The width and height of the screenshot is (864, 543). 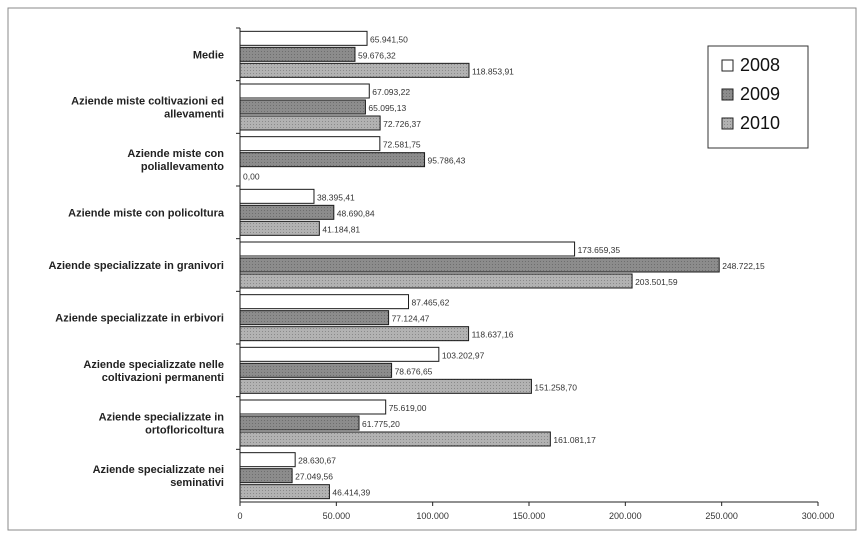 I want to click on data-label: 67.093,22, so click(x=391, y=92).